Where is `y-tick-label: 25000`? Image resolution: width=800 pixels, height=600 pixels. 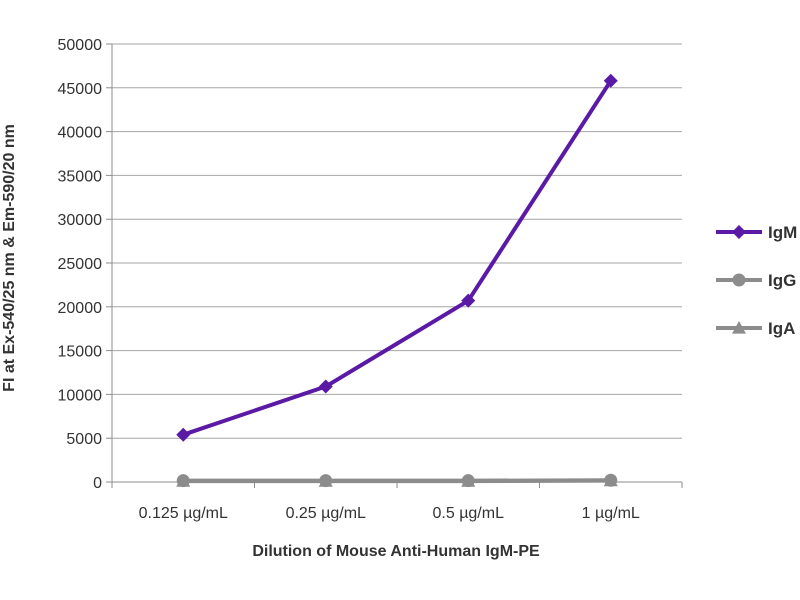 y-tick-label: 25000 is located at coordinates (80, 264).